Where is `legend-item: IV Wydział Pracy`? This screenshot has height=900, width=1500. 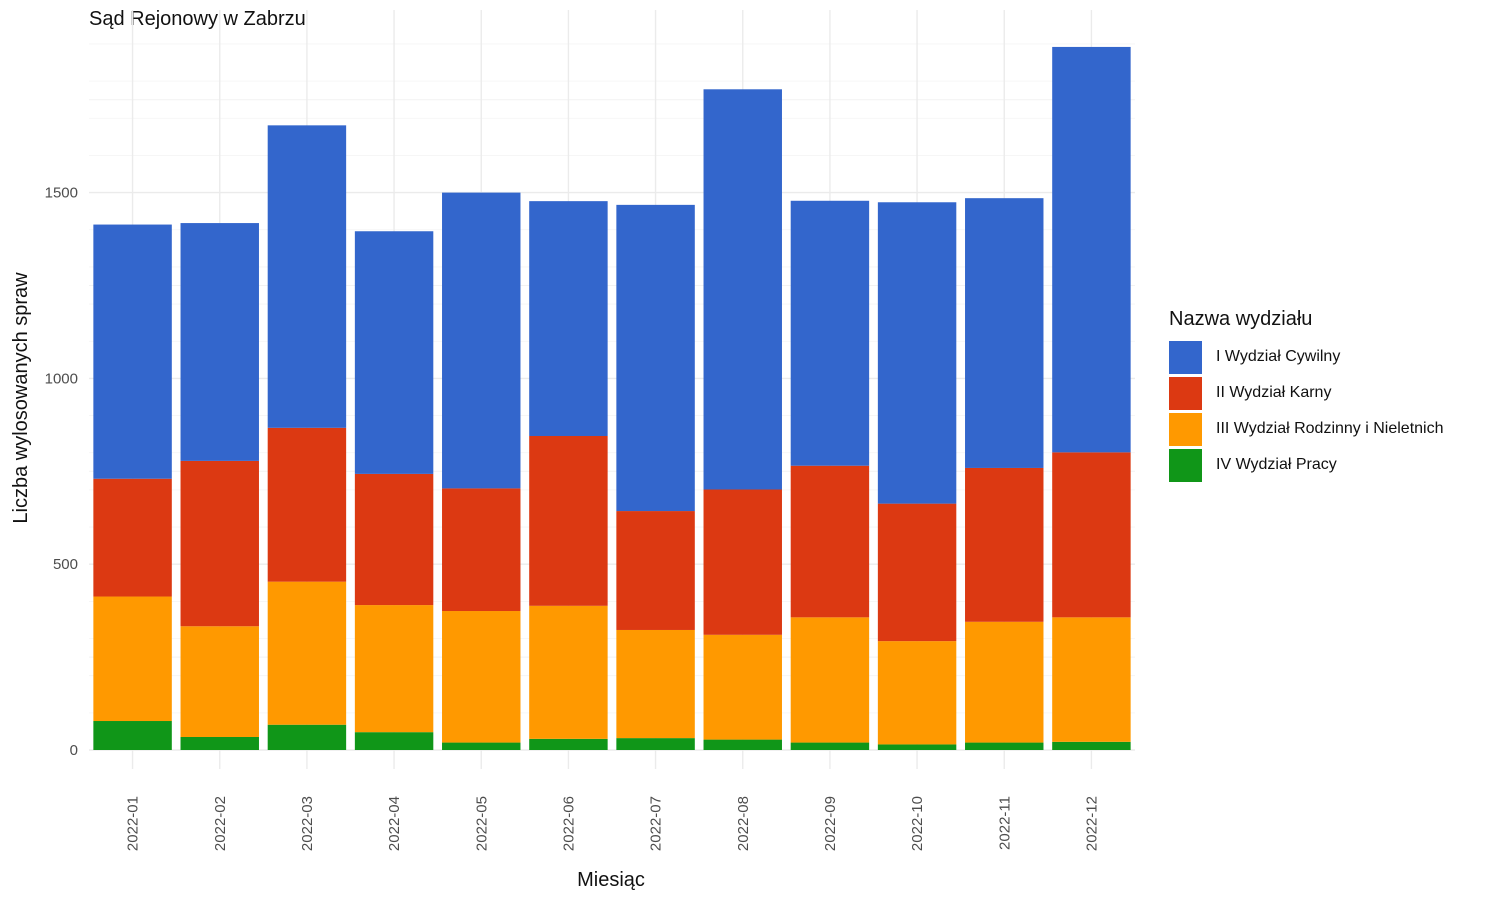 legend-item: IV Wydział Pracy is located at coordinates (1306, 465).